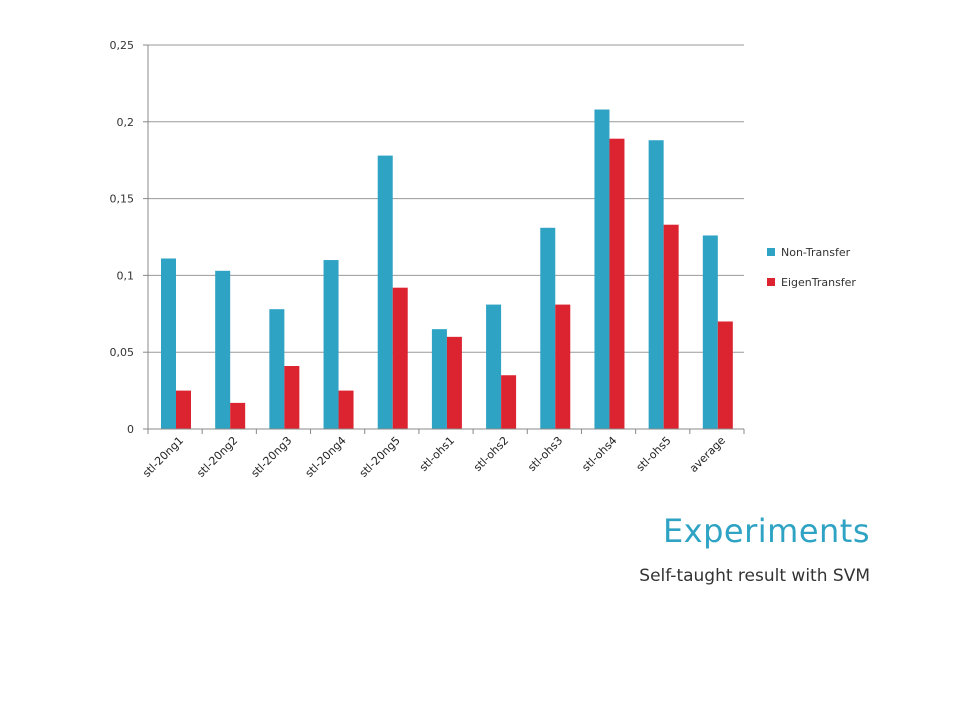  What do you see at coordinates (217, 457) in the screenshot?
I see `x-tick-label: stl-20ng2` at bounding box center [217, 457].